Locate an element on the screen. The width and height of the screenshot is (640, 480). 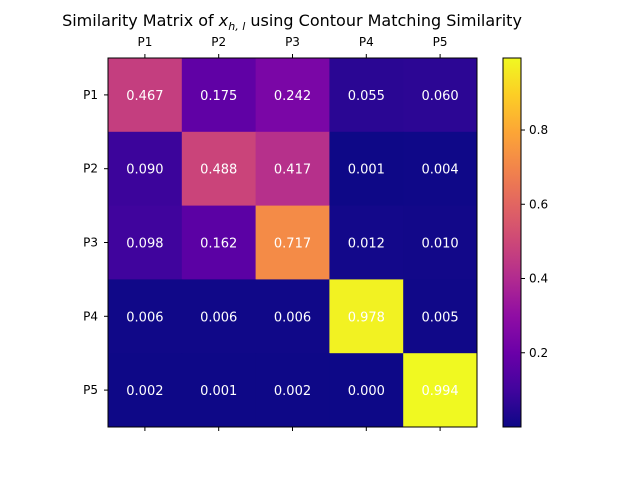
x-tick-label: P1 is located at coordinates (144, 42).